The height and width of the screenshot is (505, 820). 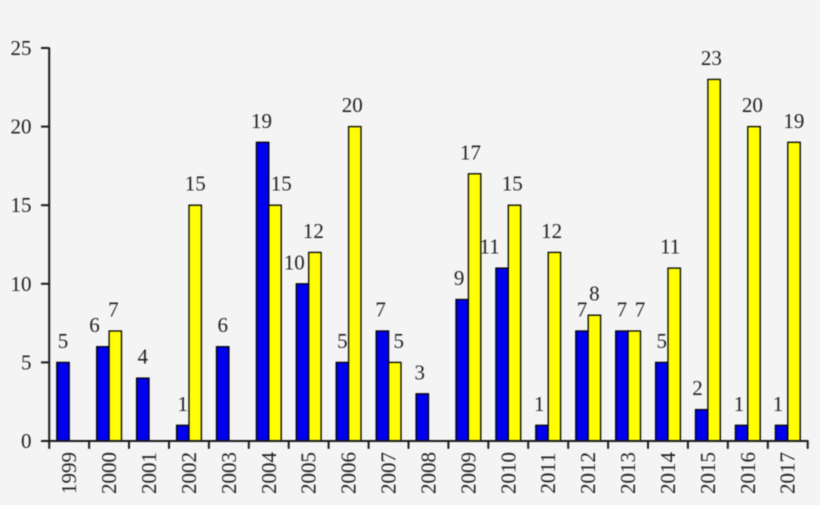 What do you see at coordinates (788, 473) in the screenshot?
I see `svg-text: 2017` at bounding box center [788, 473].